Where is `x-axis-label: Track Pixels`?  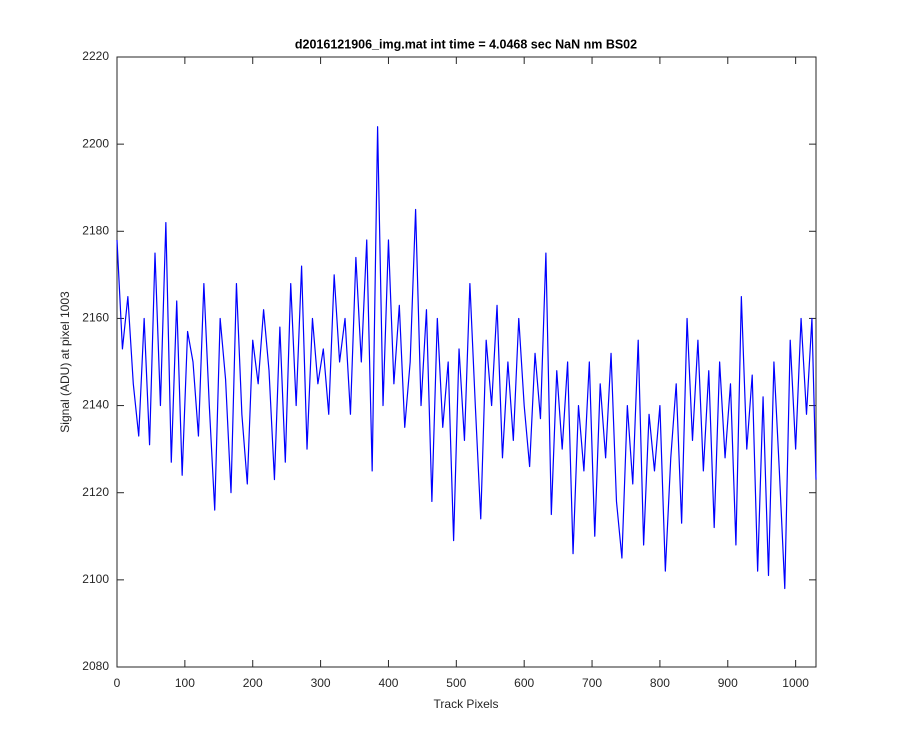
x-axis-label: Track Pixels is located at coordinates (466, 704).